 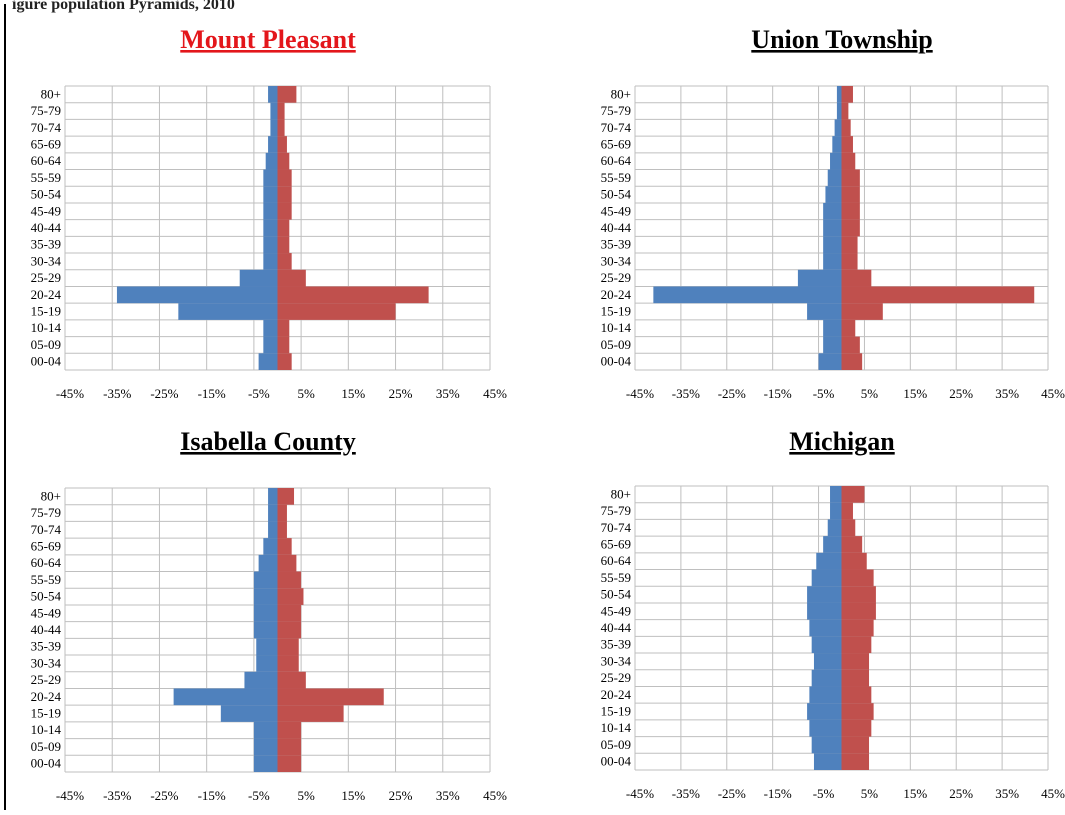 I want to click on x-tick-label: -45%, so click(x=640, y=393).